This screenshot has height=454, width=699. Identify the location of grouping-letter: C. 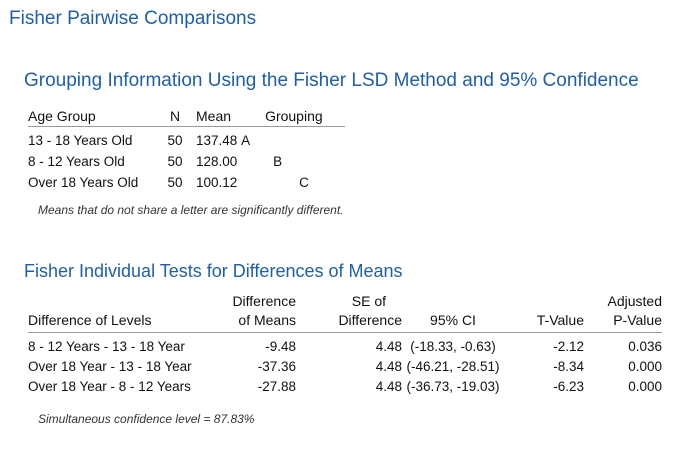
(304, 182).